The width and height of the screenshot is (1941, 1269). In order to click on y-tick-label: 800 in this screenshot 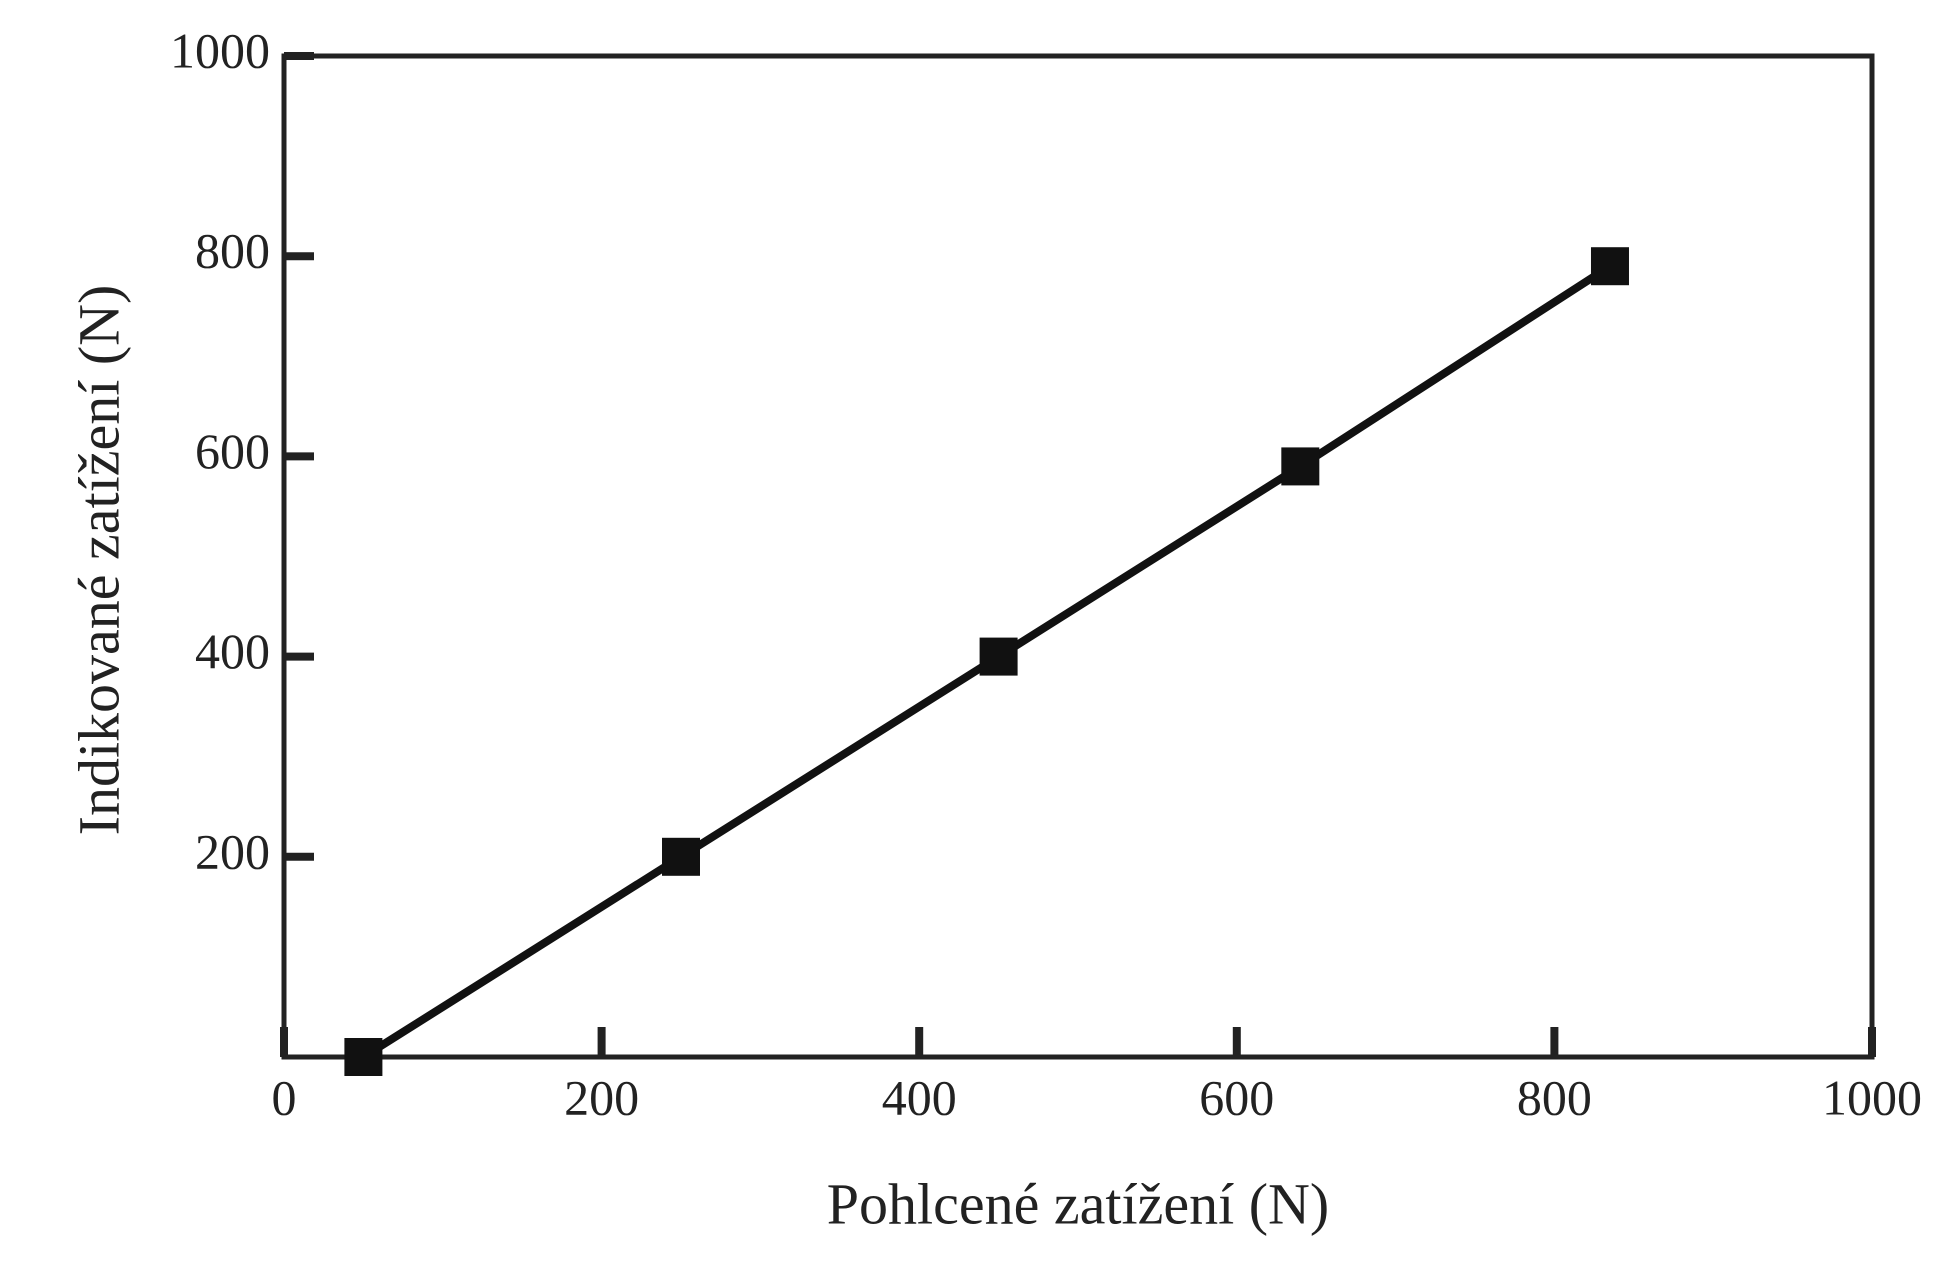, I will do `click(232, 251)`.